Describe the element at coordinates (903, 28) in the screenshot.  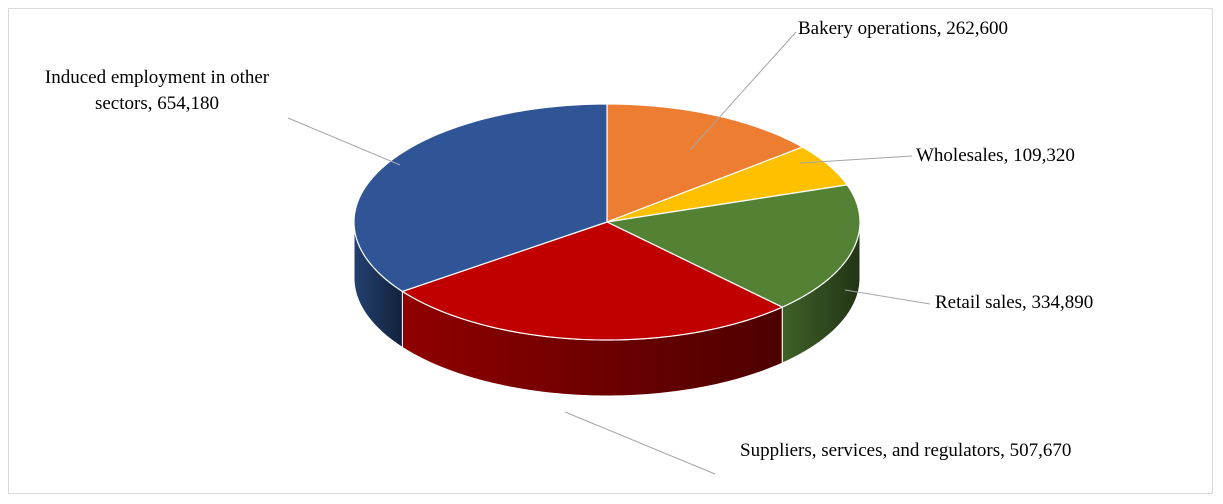
I see `data-label: Bakery operations, 262,600` at that location.